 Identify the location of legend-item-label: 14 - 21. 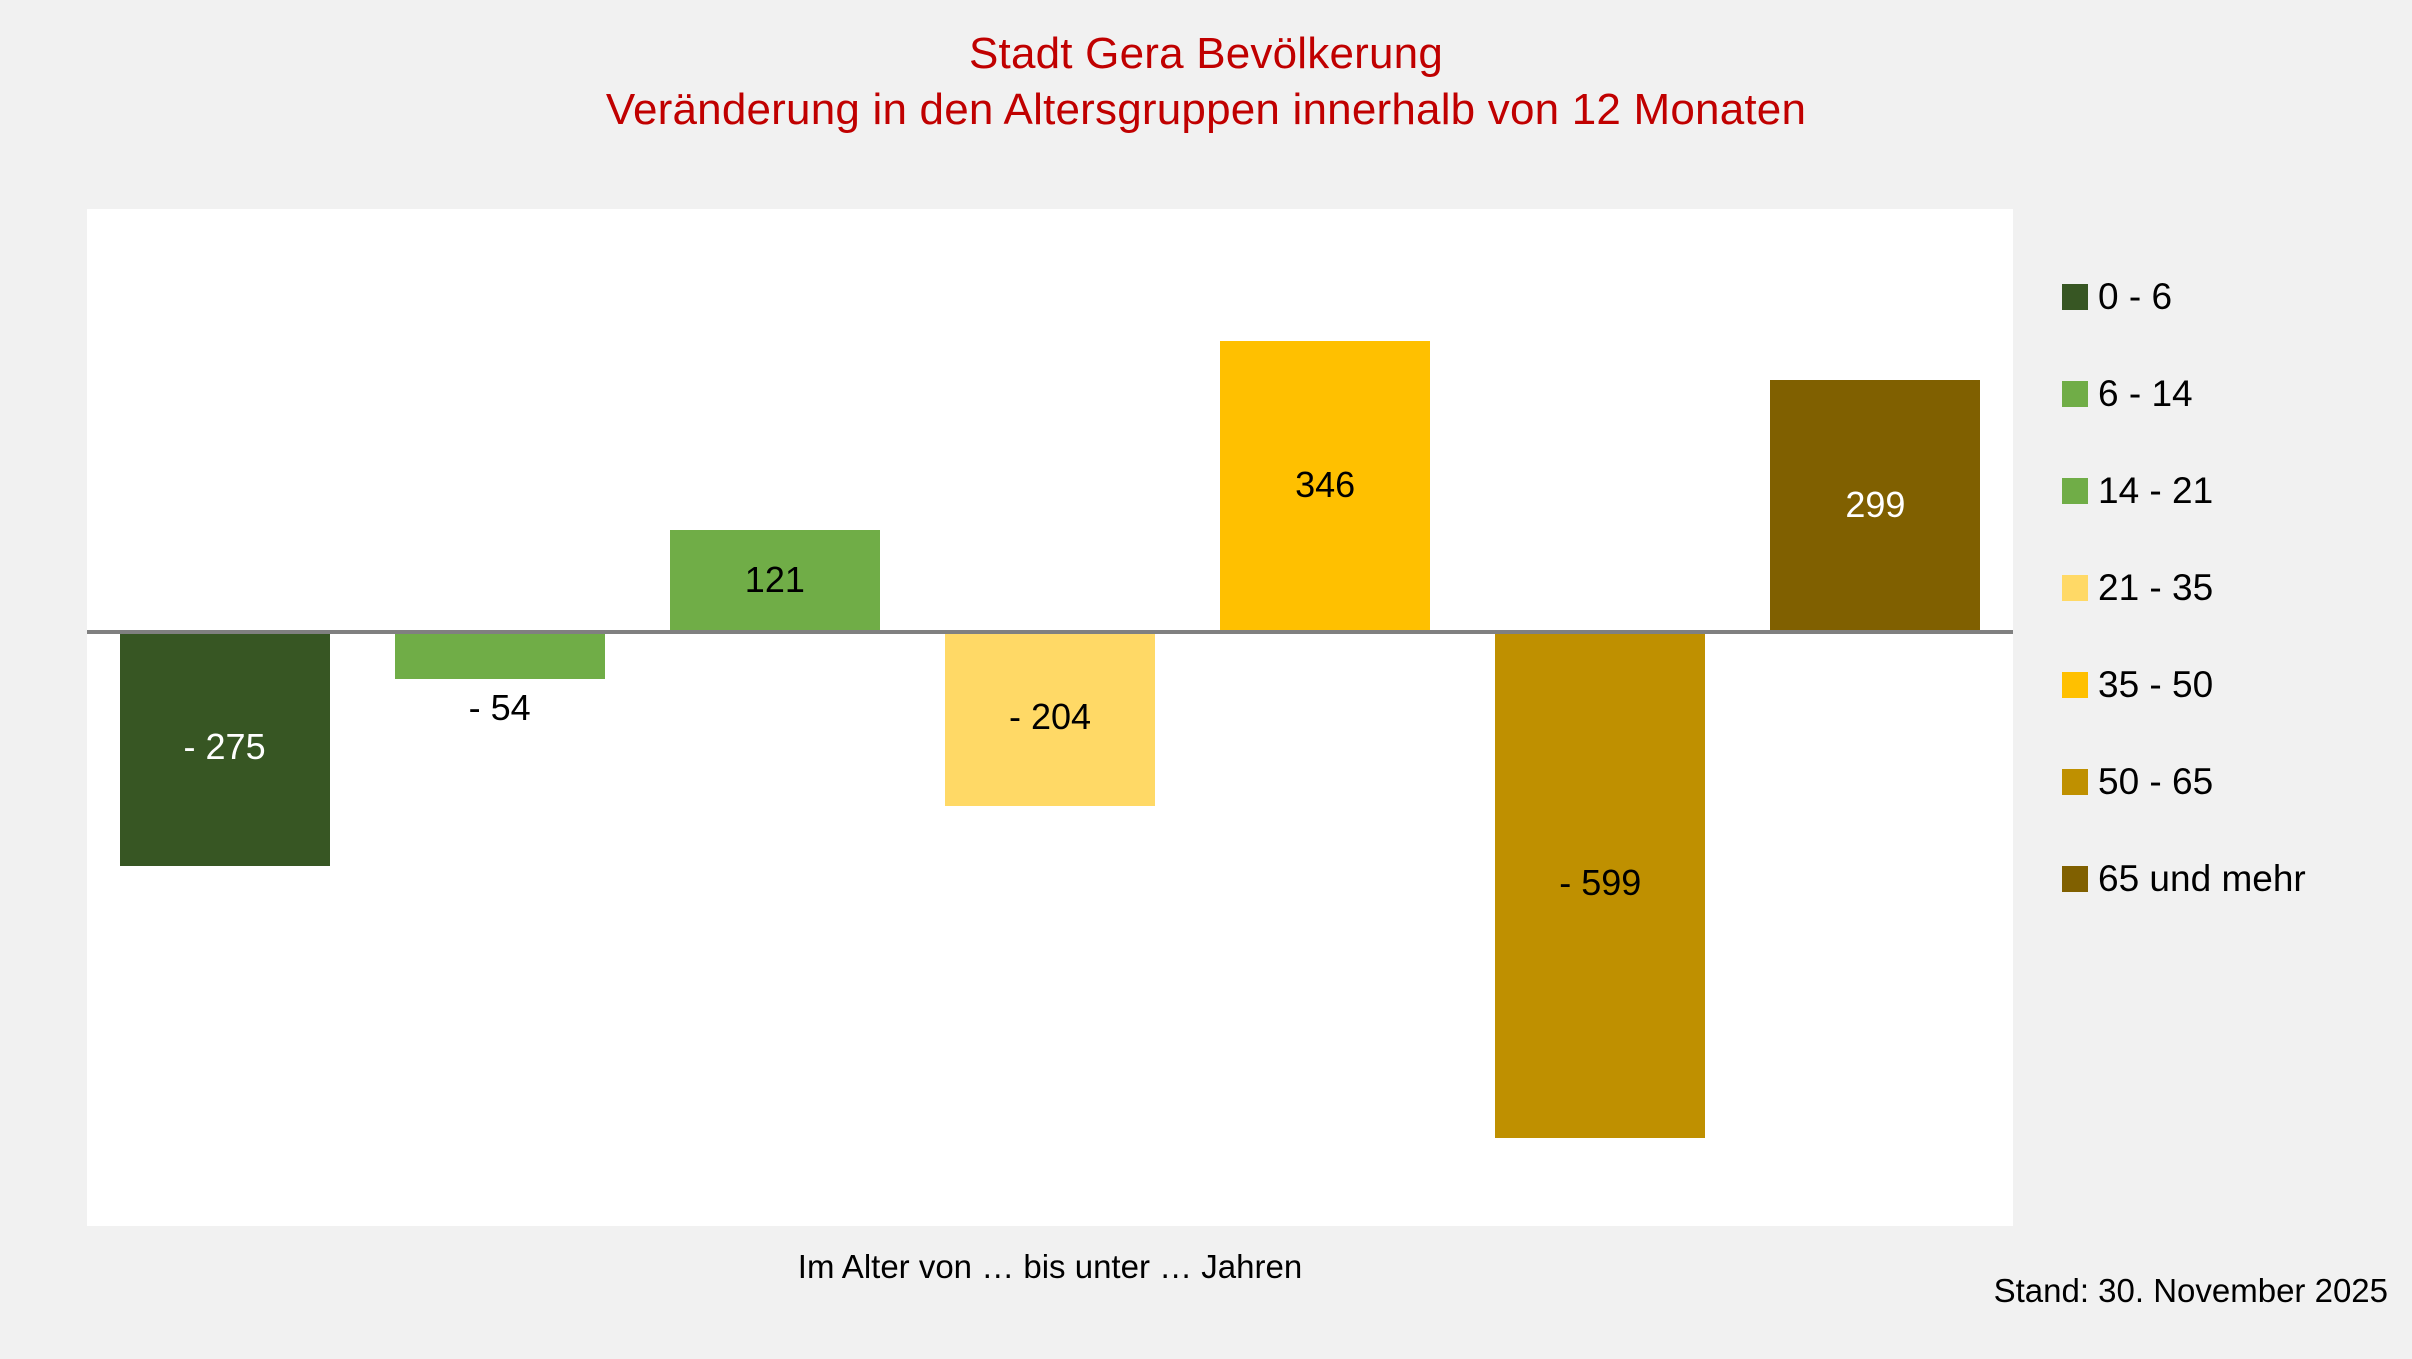
(2156, 490).